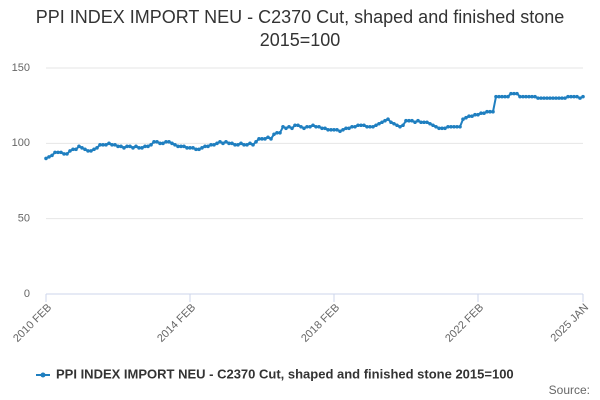 The width and height of the screenshot is (600, 400). I want to click on x-tick-label: 2014 FEB, so click(176, 323).